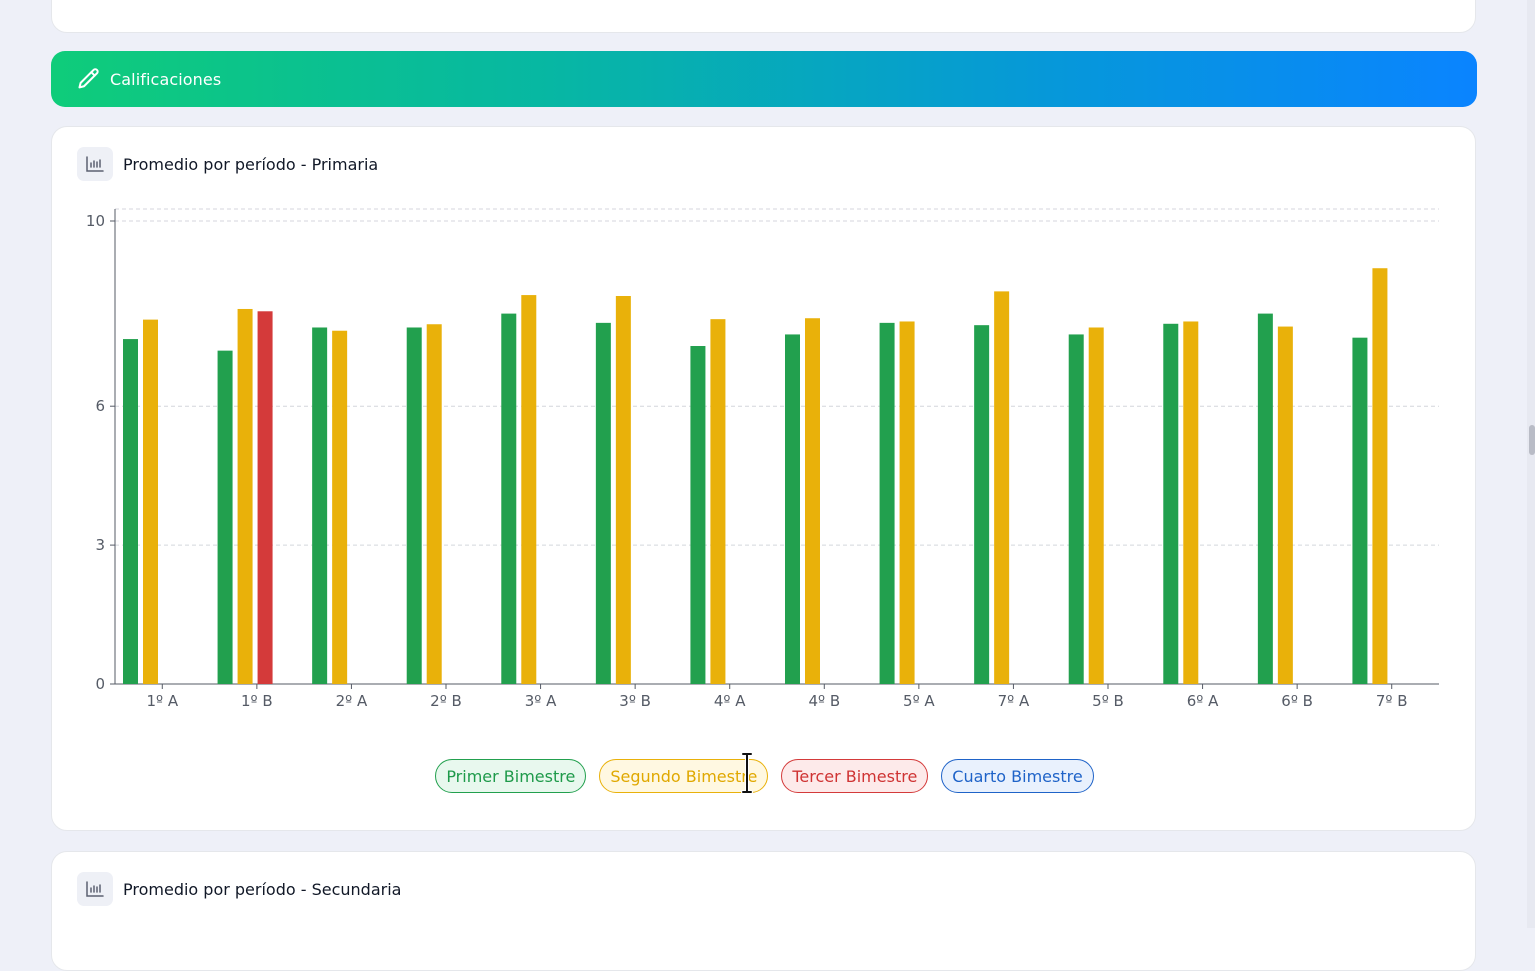  I want to click on legend-label: Tercer Bimestre, so click(855, 776).